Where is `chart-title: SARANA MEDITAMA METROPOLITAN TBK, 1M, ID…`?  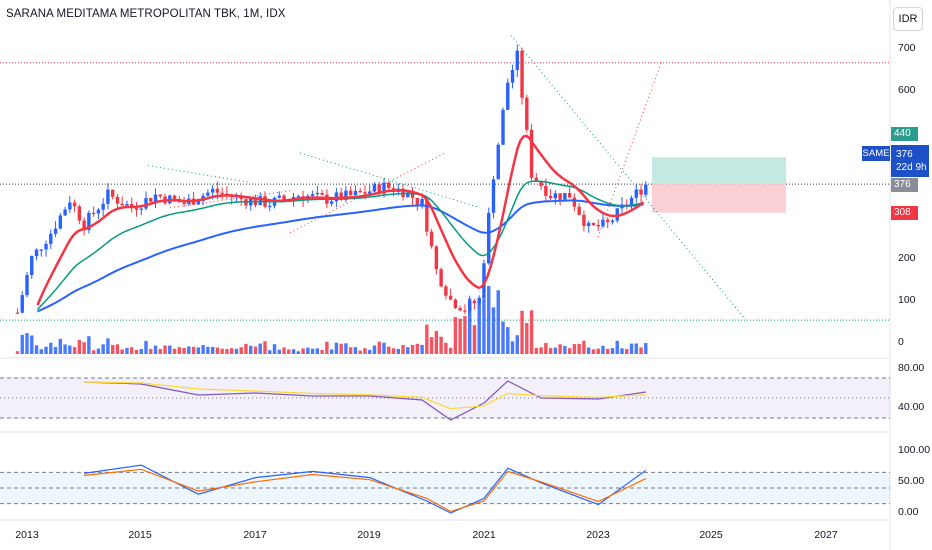 chart-title: SARANA MEDITAMA METROPOLITAN TBK, 1M, ID… is located at coordinates (146, 14).